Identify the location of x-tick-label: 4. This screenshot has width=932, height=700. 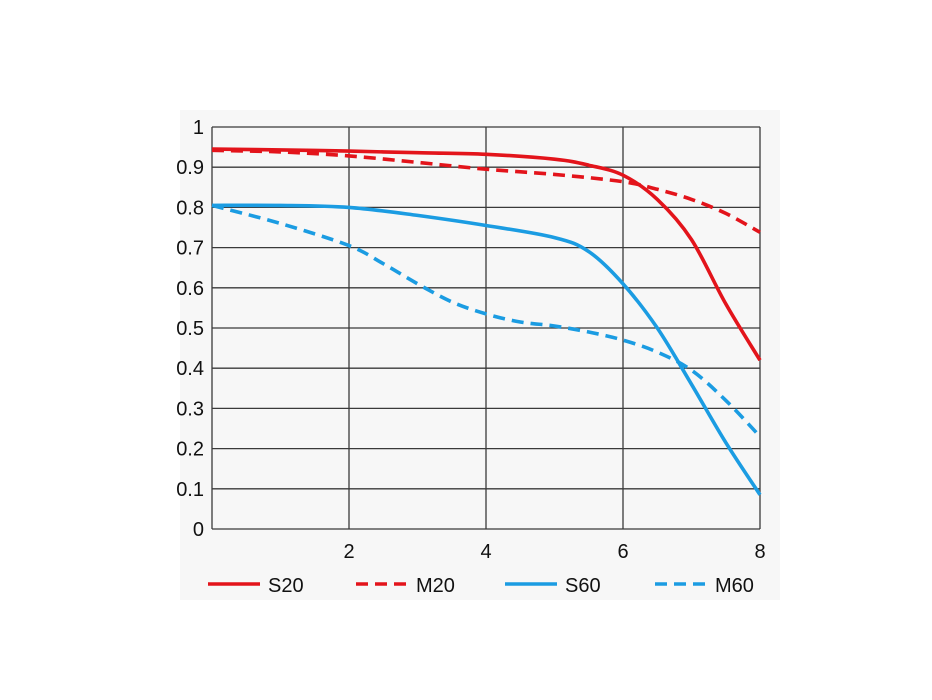
(485, 552).